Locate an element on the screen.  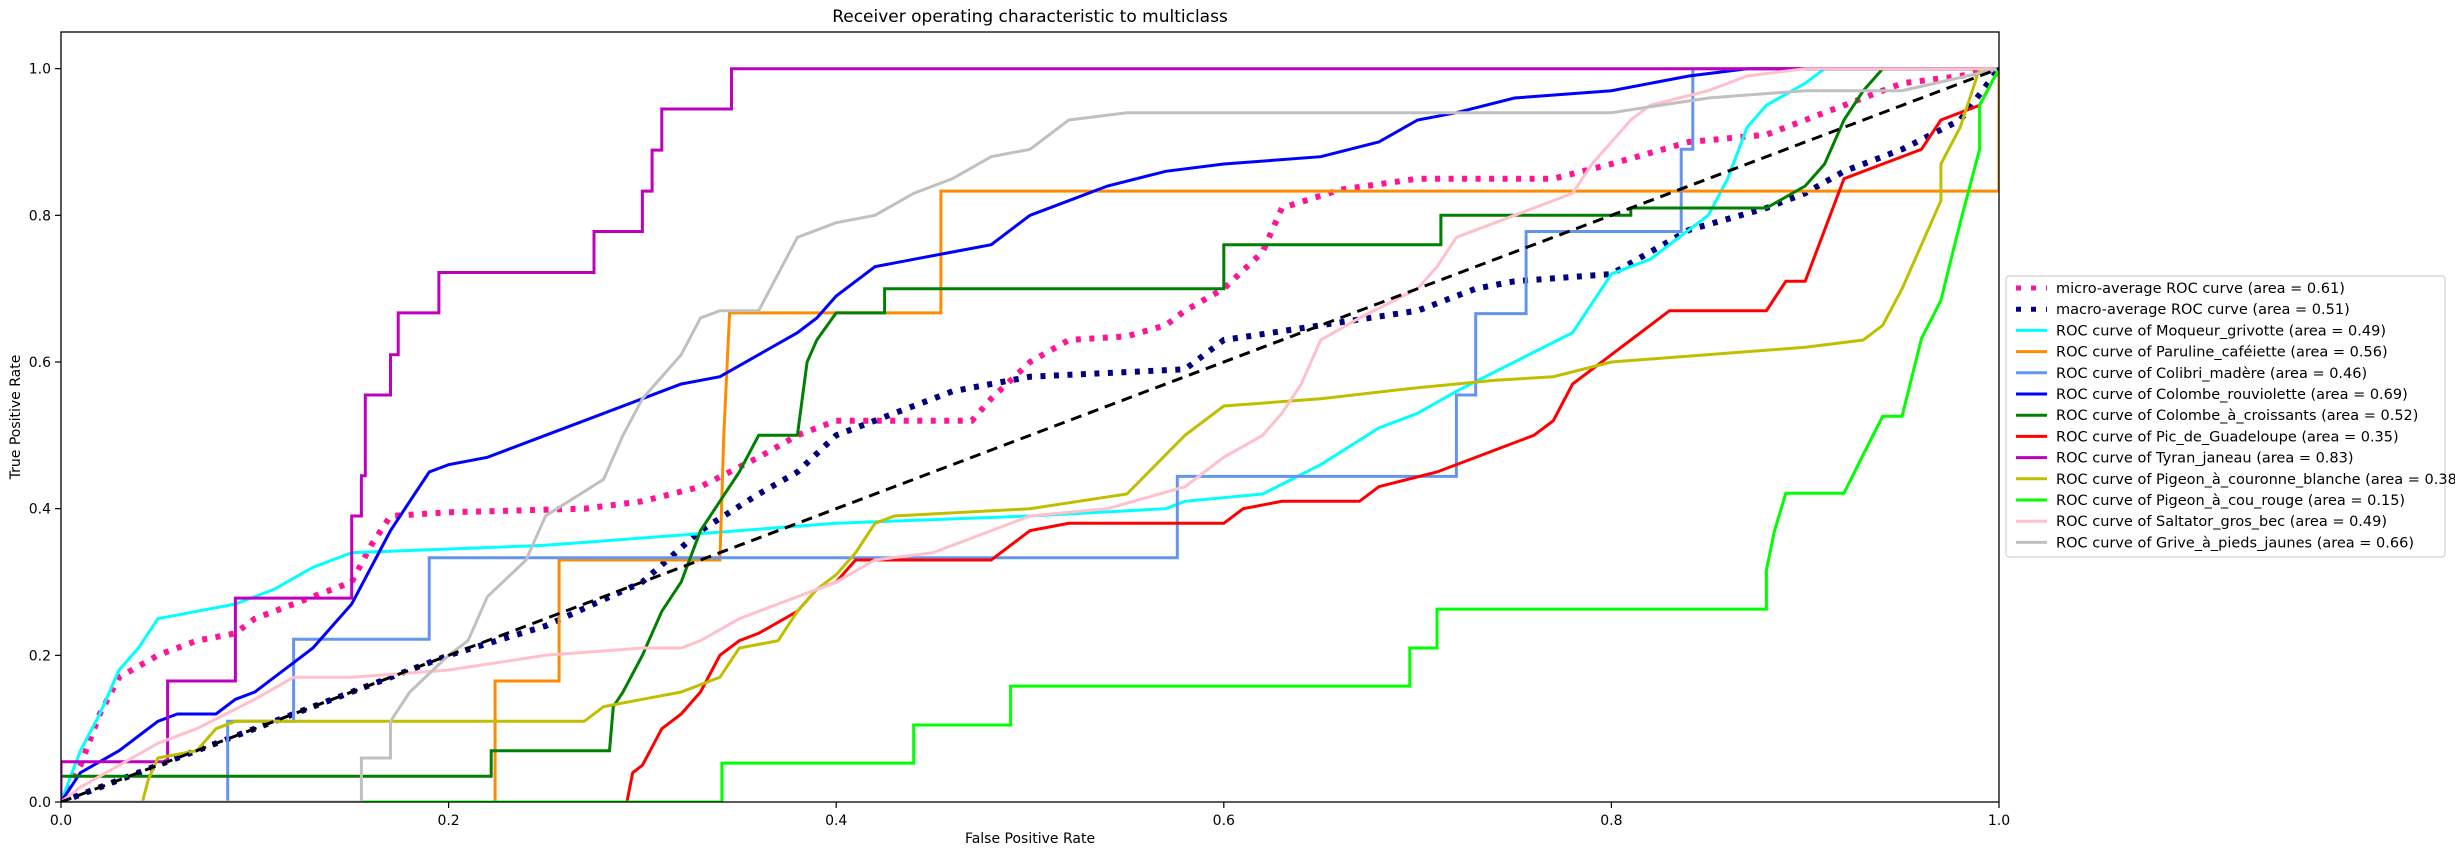
x-axis-label: False Positive Rate is located at coordinates (1030, 839).